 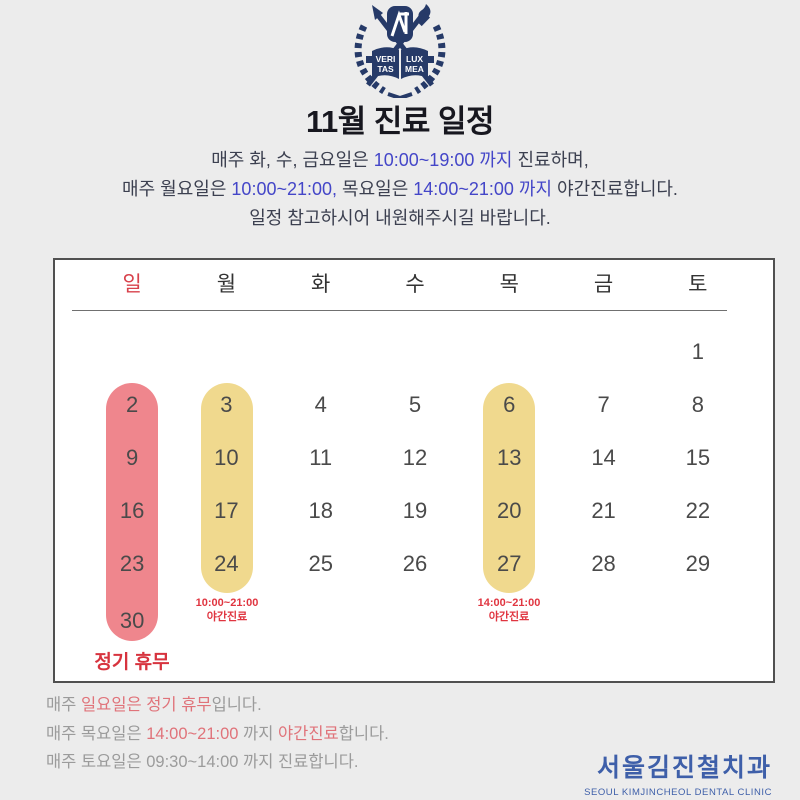 I want to click on day-cell-8: 8, so click(x=697, y=404).